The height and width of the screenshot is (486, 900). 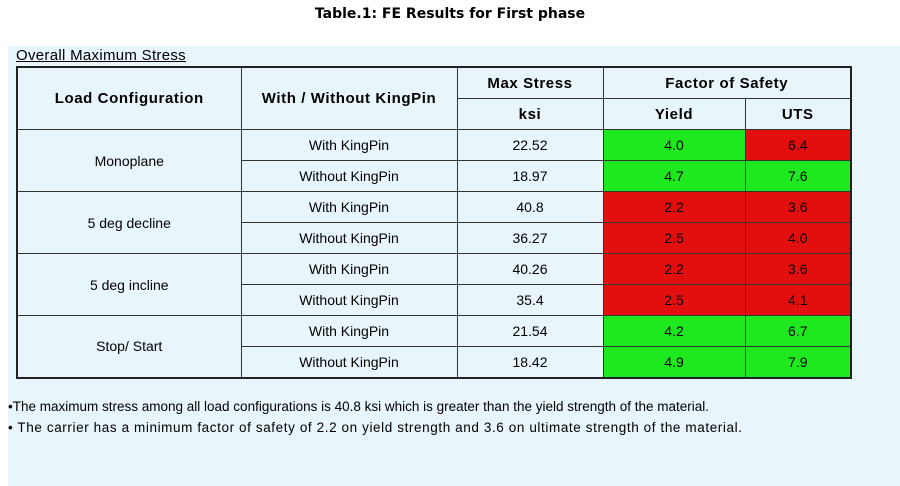 I want to click on table-row: Without KingPin 35.4 2.5 4.1, so click(x=434, y=300).